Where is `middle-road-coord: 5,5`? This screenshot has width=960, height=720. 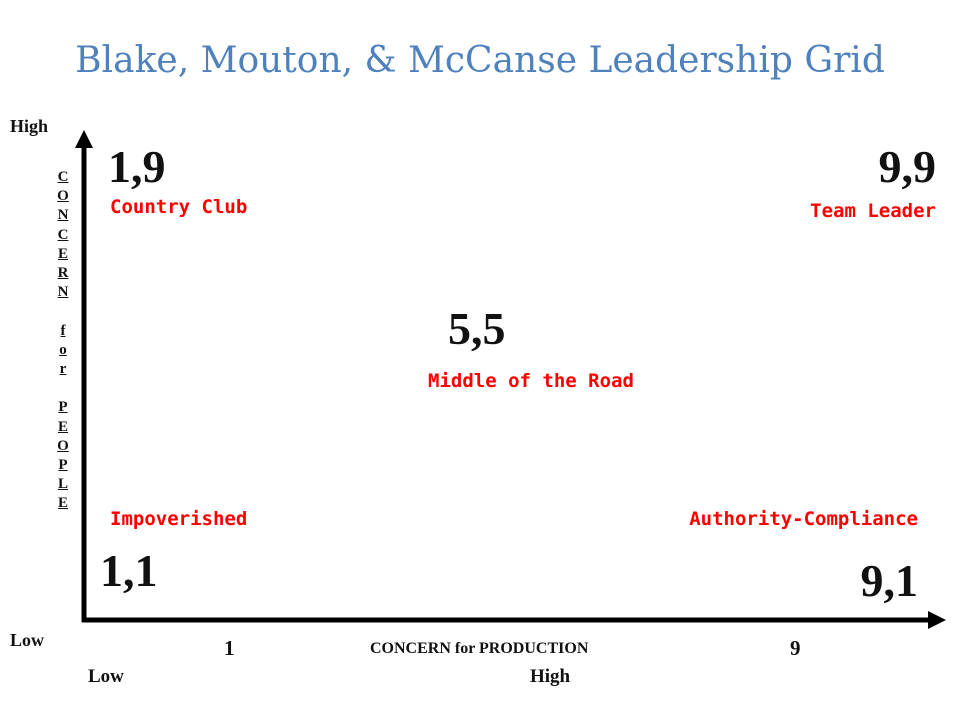 middle-road-coord: 5,5 is located at coordinates (477, 328).